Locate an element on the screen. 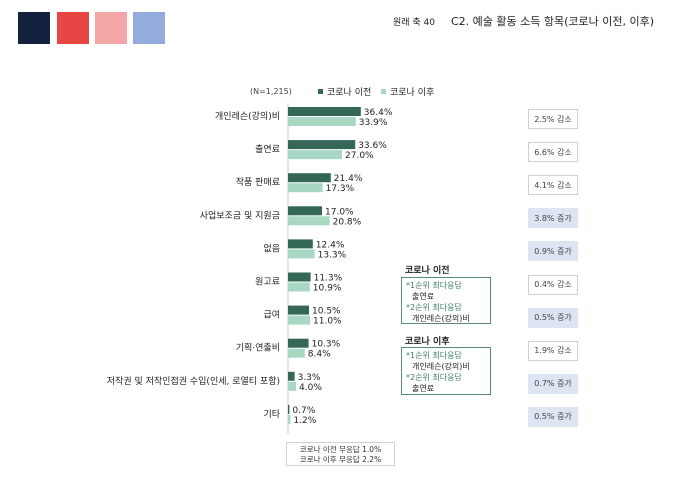  color-swatch-blue is located at coordinates (149, 28).